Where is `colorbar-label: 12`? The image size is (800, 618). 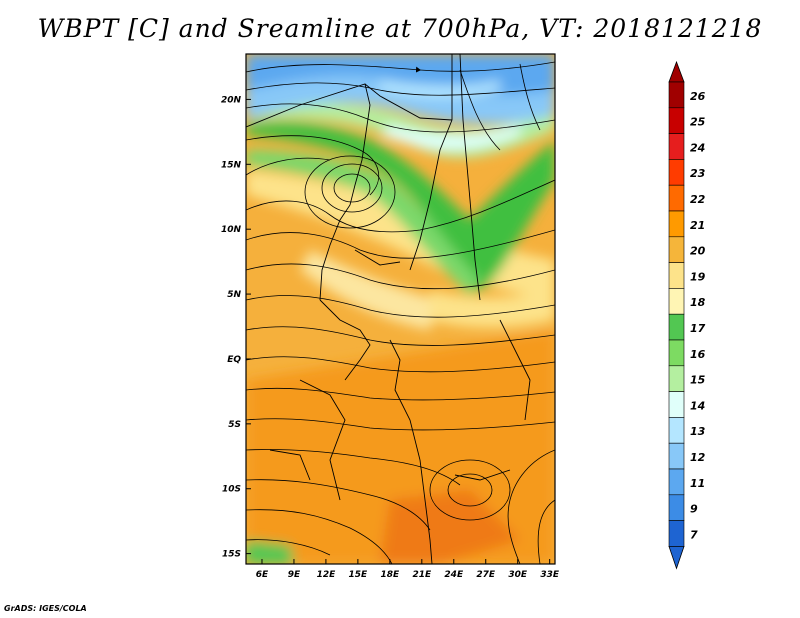
colorbar-label: 12 is located at coordinates (698, 457).